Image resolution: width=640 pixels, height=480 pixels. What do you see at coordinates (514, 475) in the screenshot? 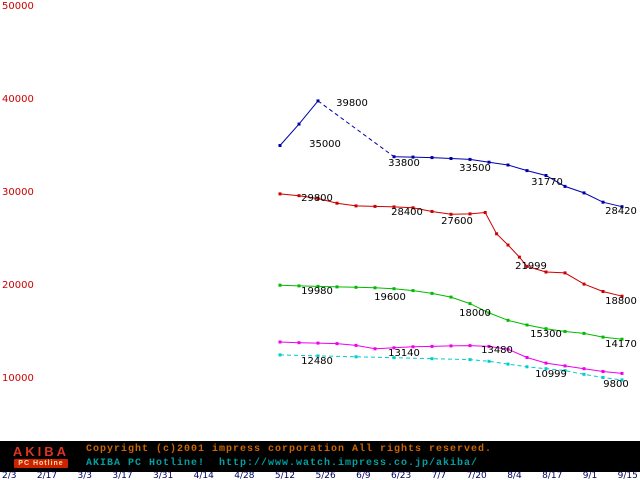
I see `x-tick-label: 8/4` at bounding box center [514, 475].